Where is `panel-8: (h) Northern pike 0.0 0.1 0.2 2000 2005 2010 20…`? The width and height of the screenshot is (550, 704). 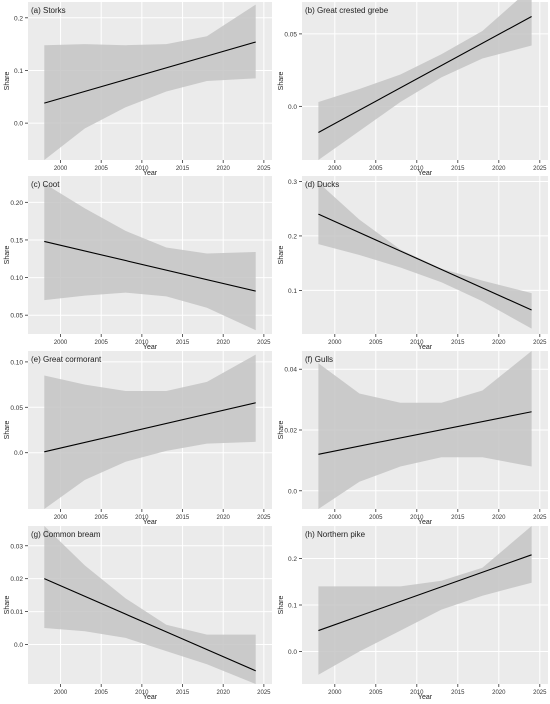 panel-8: (h) Northern pike 0.0 0.1 0.2 2000 2005 2010 20… is located at coordinates (413, 613).